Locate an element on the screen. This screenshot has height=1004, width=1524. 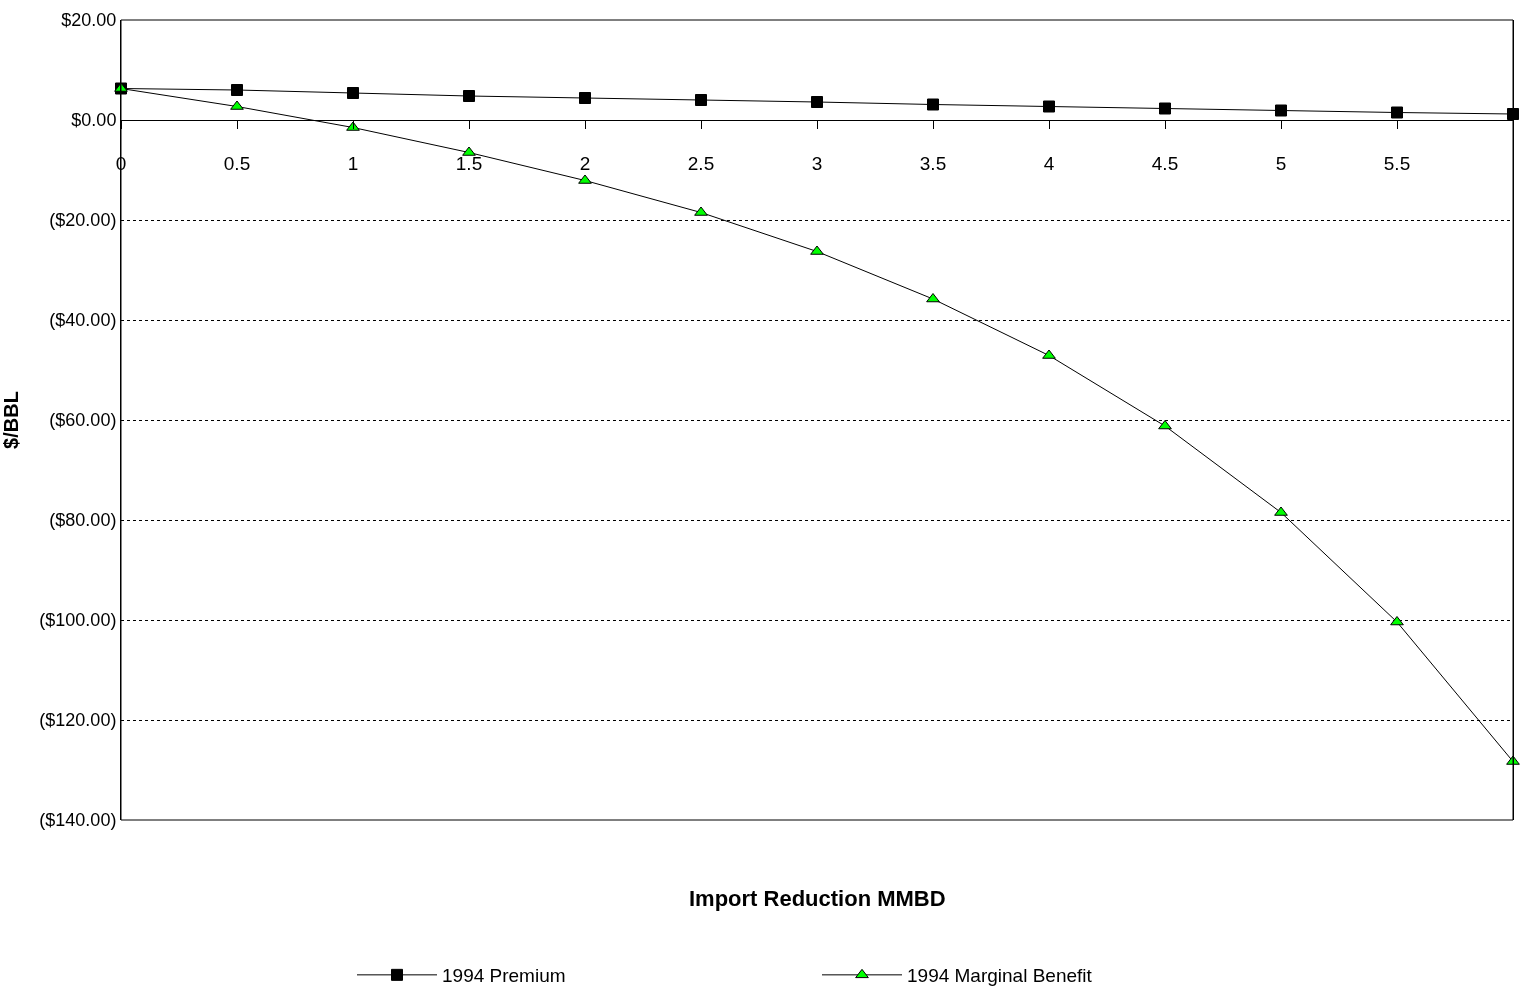
x-tick-label: 4 is located at coordinates (1049, 163).